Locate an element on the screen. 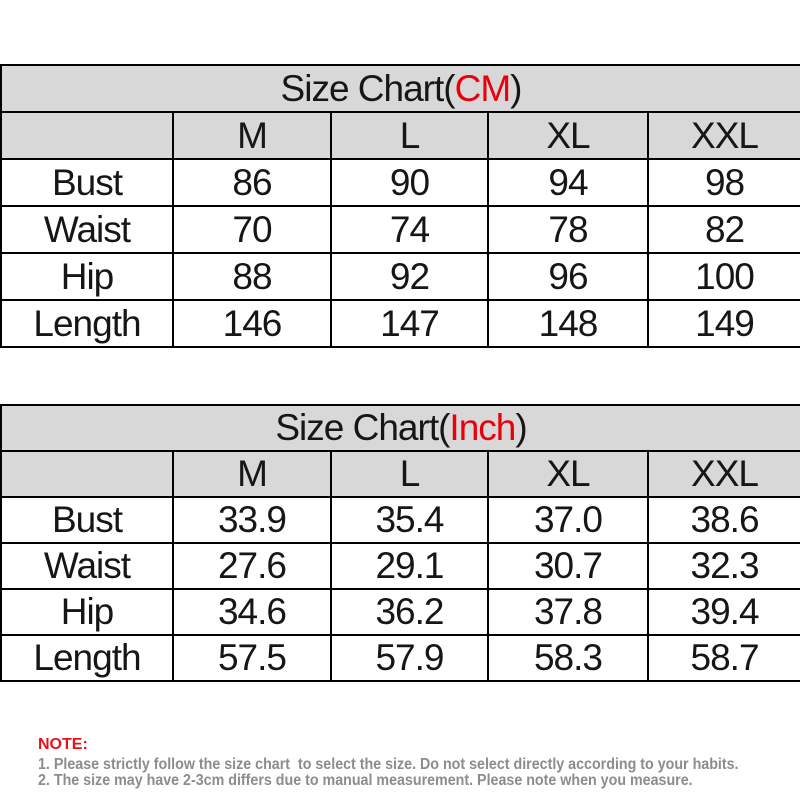  cm-bust-row: Bust 86 90 94 98 is located at coordinates (400, 182).